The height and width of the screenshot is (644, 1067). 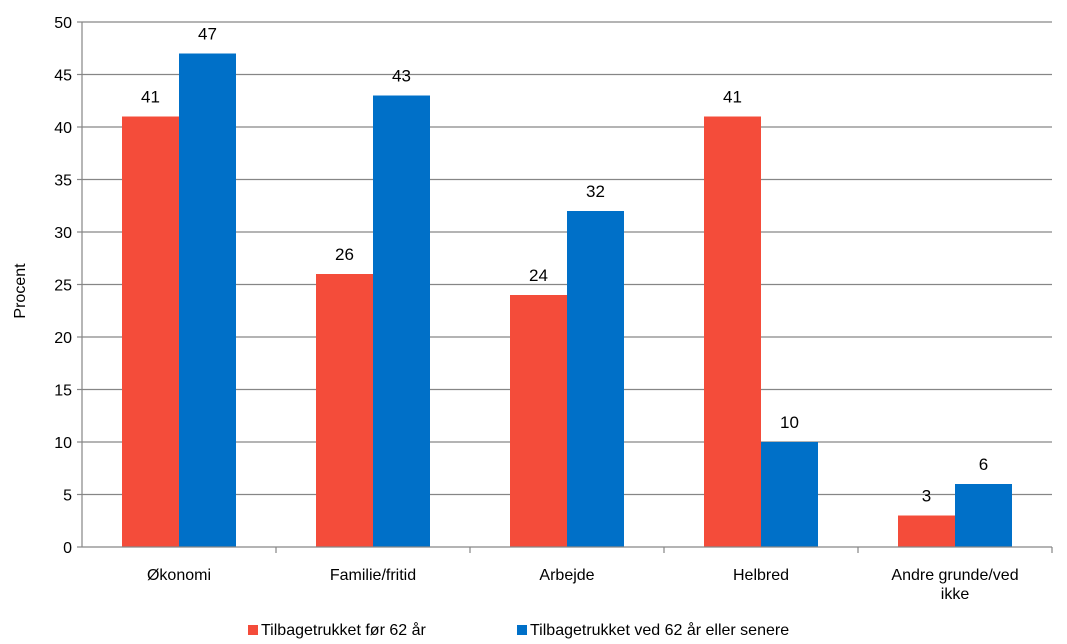 I want to click on y-tick-label: 25, so click(x=63, y=286).